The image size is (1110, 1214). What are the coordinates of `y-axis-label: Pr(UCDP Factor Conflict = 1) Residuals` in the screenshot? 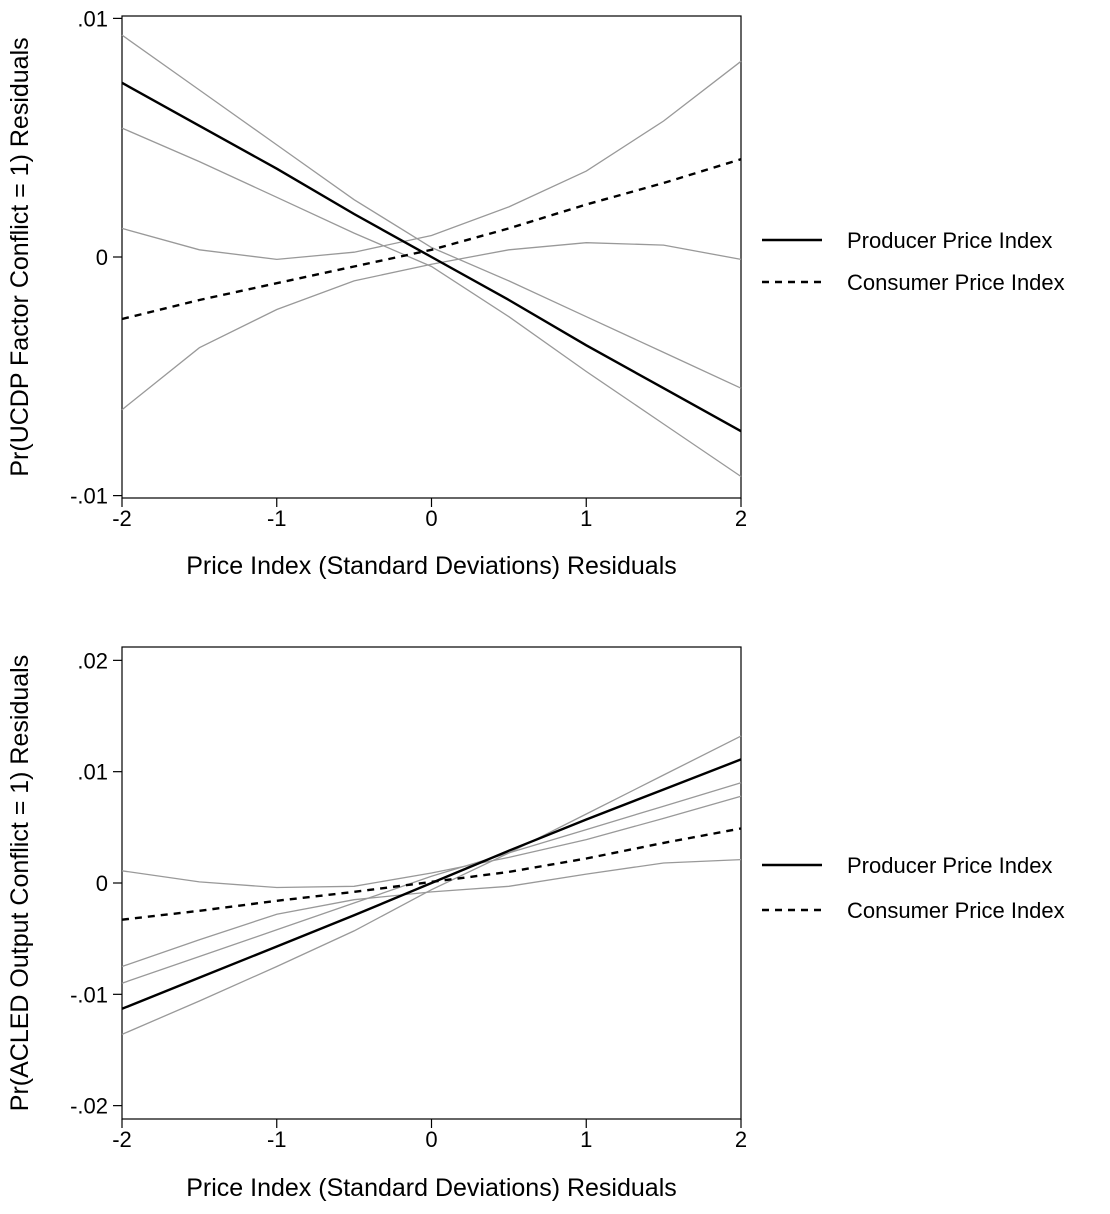 It's located at (20, 256).